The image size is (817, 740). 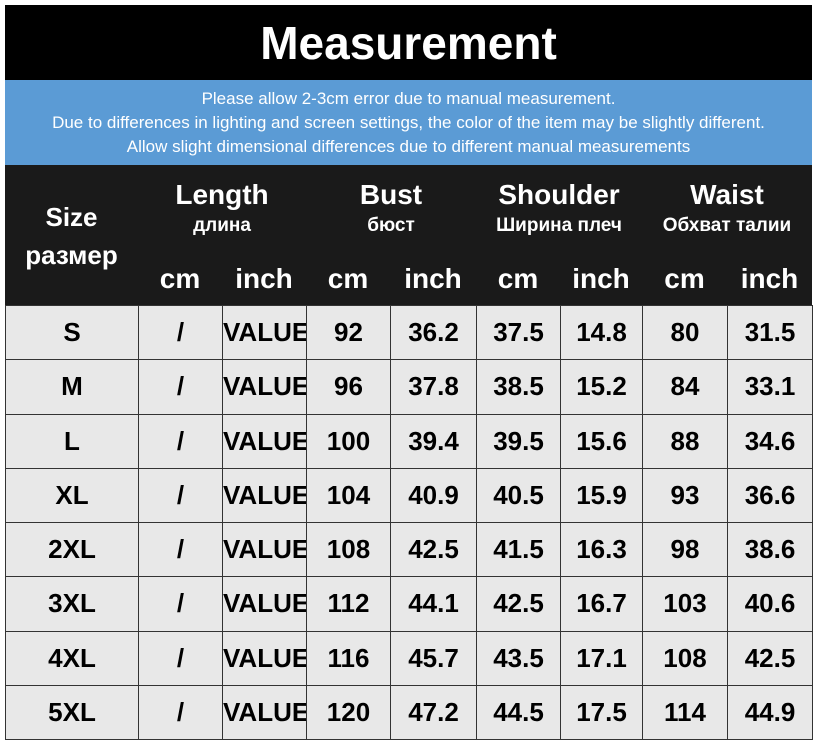 What do you see at coordinates (601, 604) in the screenshot?
I see `value-cell: 16.7` at bounding box center [601, 604].